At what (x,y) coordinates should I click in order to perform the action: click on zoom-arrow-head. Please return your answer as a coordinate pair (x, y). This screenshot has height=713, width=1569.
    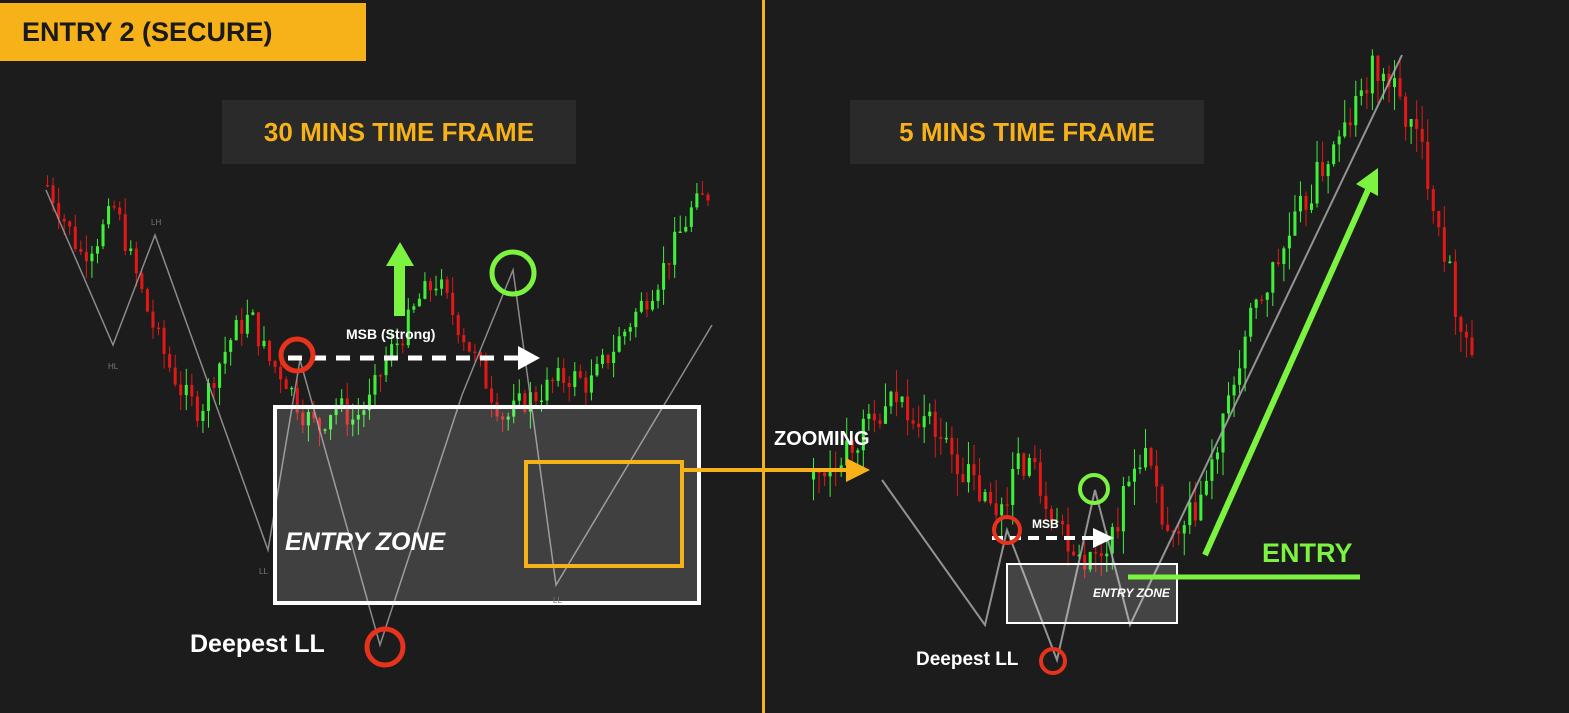
    Looking at the image, I should click on (858, 470).